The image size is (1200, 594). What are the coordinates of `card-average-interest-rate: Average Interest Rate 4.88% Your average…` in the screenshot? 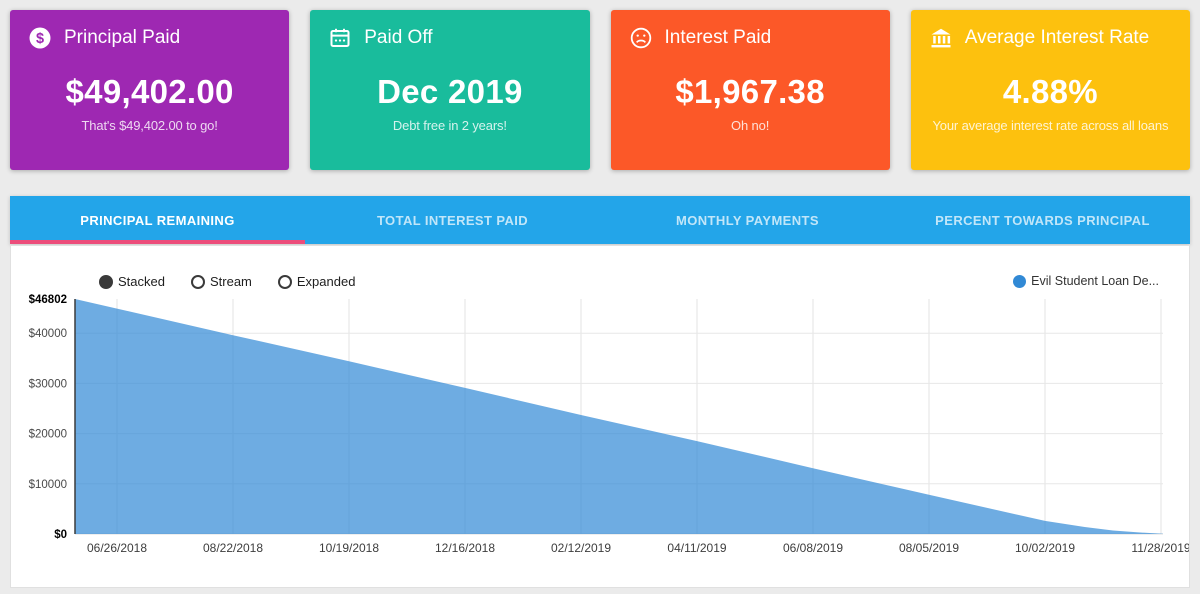 It's located at (1050, 90).